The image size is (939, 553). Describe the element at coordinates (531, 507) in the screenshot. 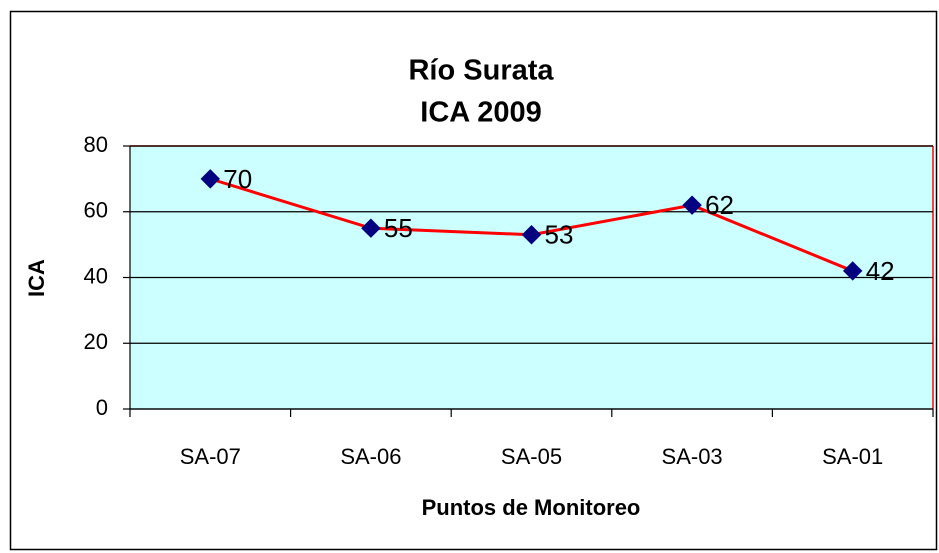

I see `x-axis-label: Puntos de Monitoreo` at that location.